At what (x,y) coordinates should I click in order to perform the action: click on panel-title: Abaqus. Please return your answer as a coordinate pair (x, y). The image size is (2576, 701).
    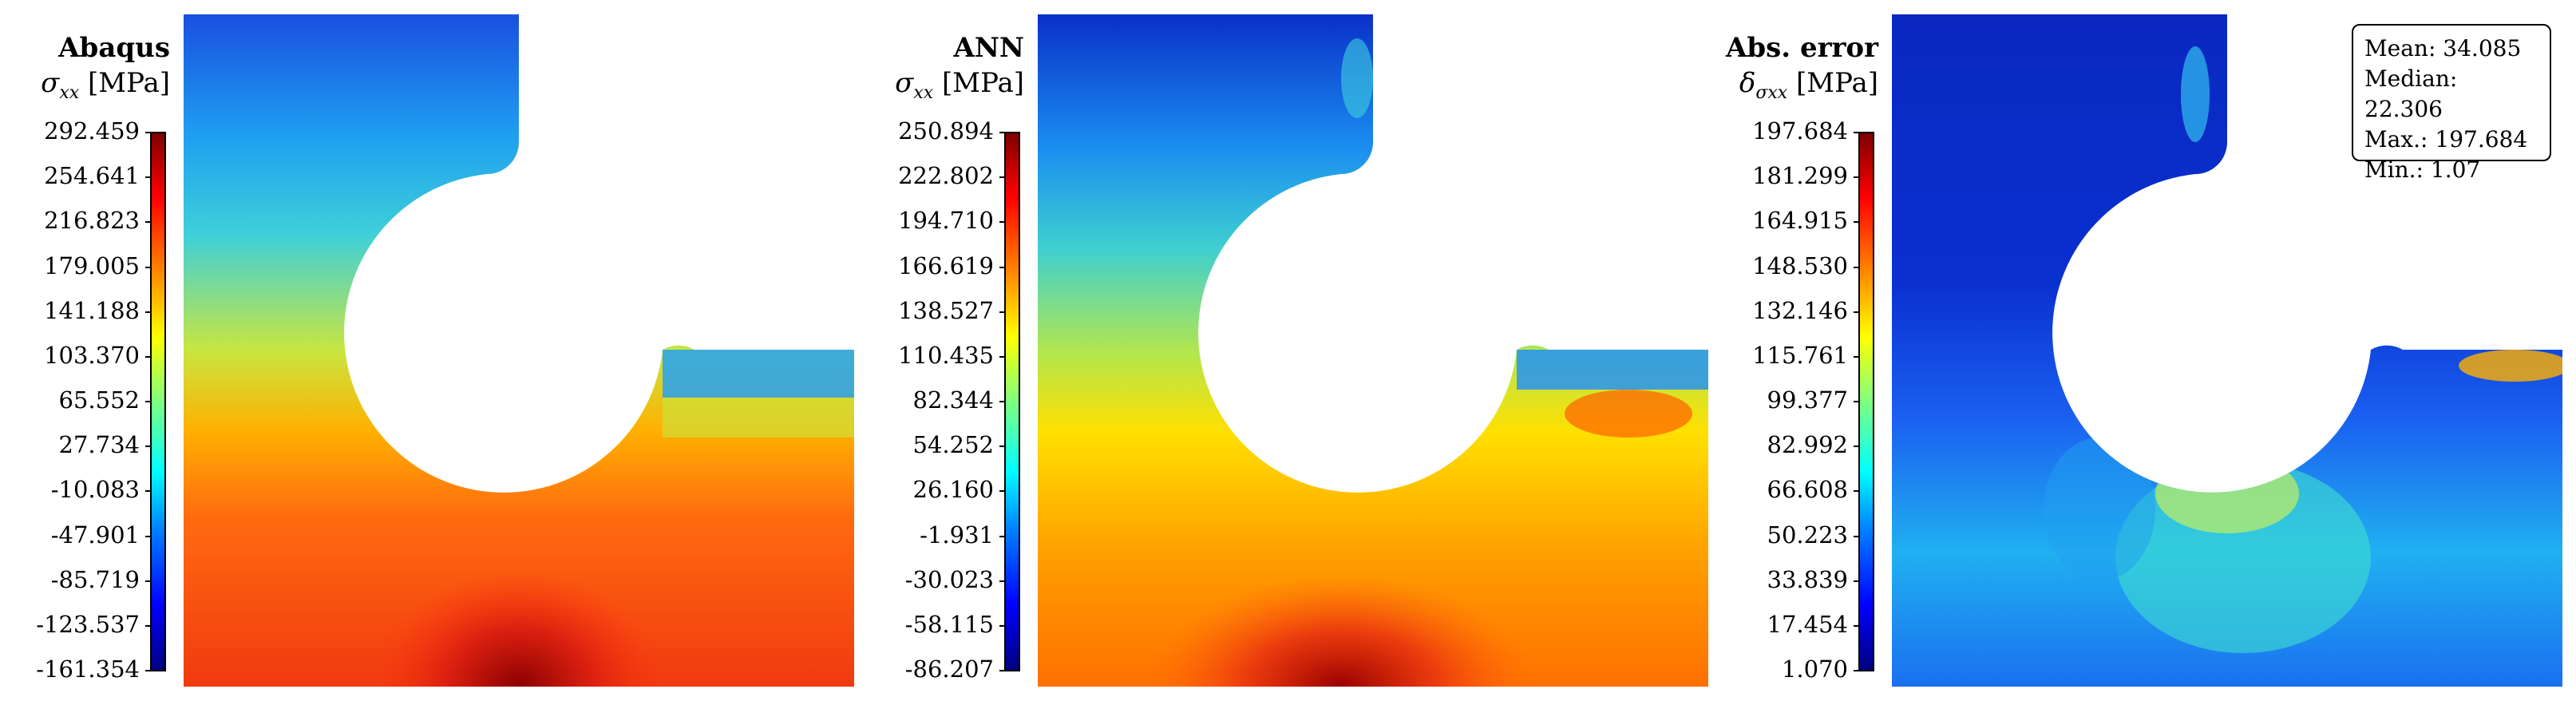
    Looking at the image, I should click on (114, 48).